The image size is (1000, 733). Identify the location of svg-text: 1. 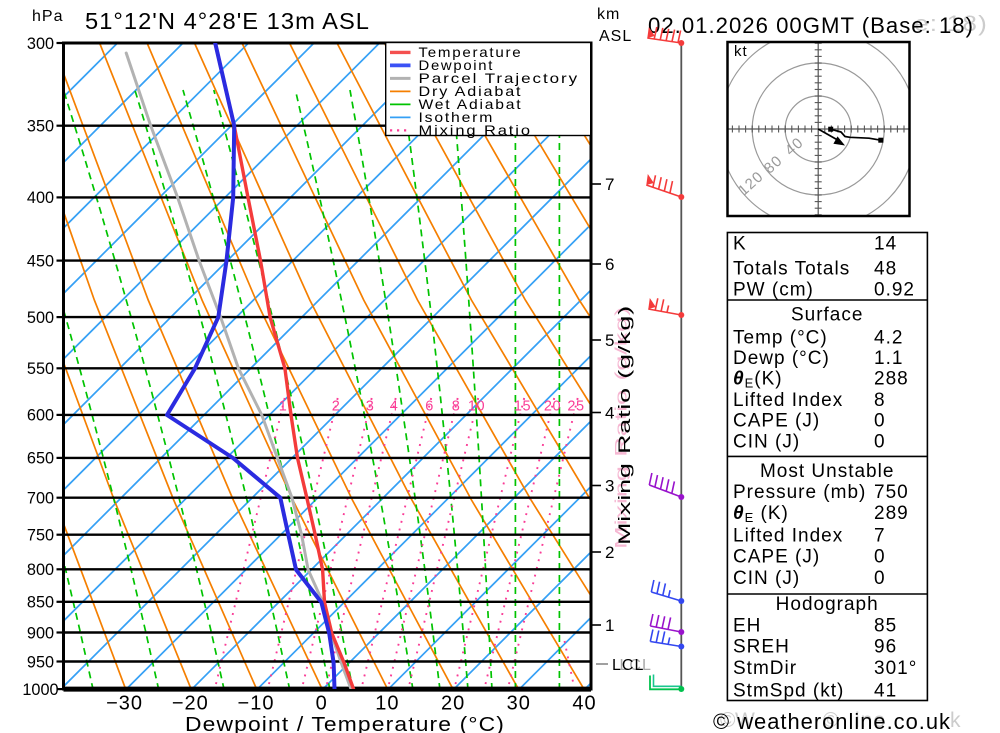
(609, 625).